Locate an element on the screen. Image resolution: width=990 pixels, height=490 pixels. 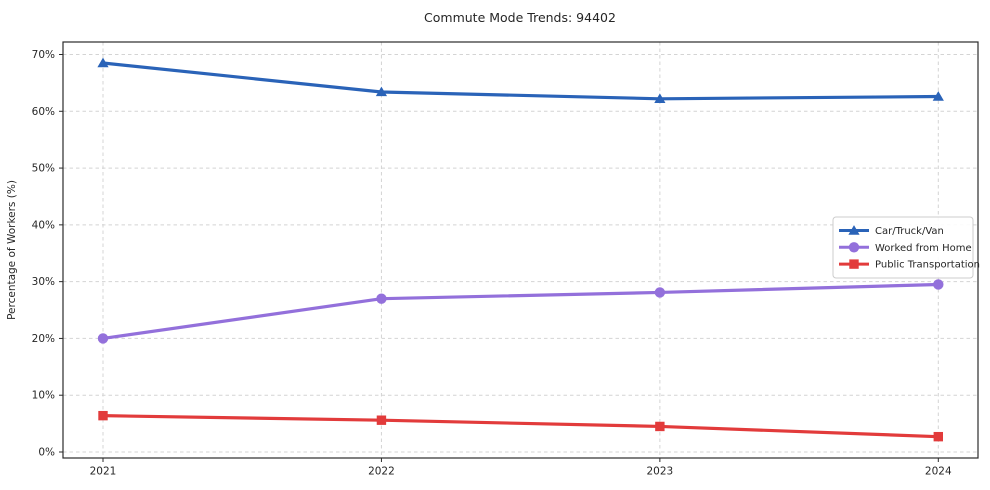
series-line-public-transportation is located at coordinates (520, 426).